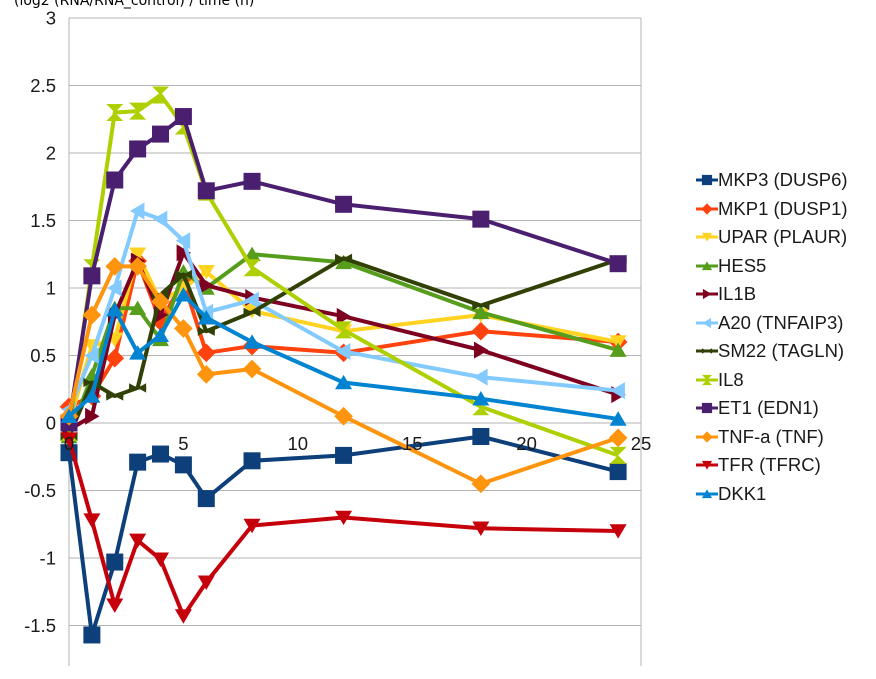 Image resolution: width=876 pixels, height=679 pixels. I want to click on y-tick-label: -1.5, so click(40, 625).